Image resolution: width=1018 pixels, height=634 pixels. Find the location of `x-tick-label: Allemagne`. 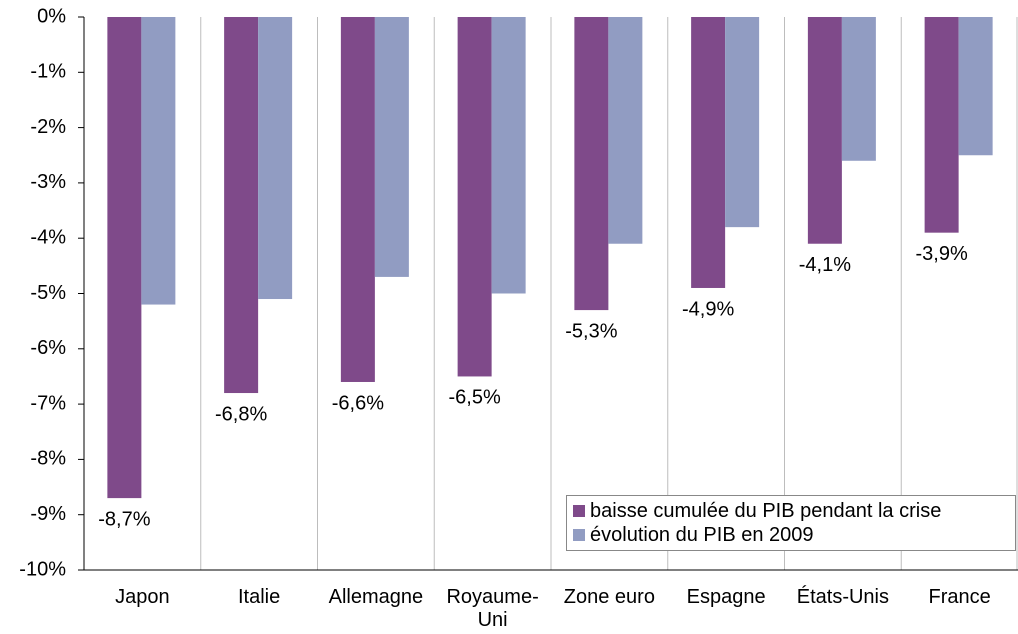

x-tick-label: Allemagne is located at coordinates (376, 597).